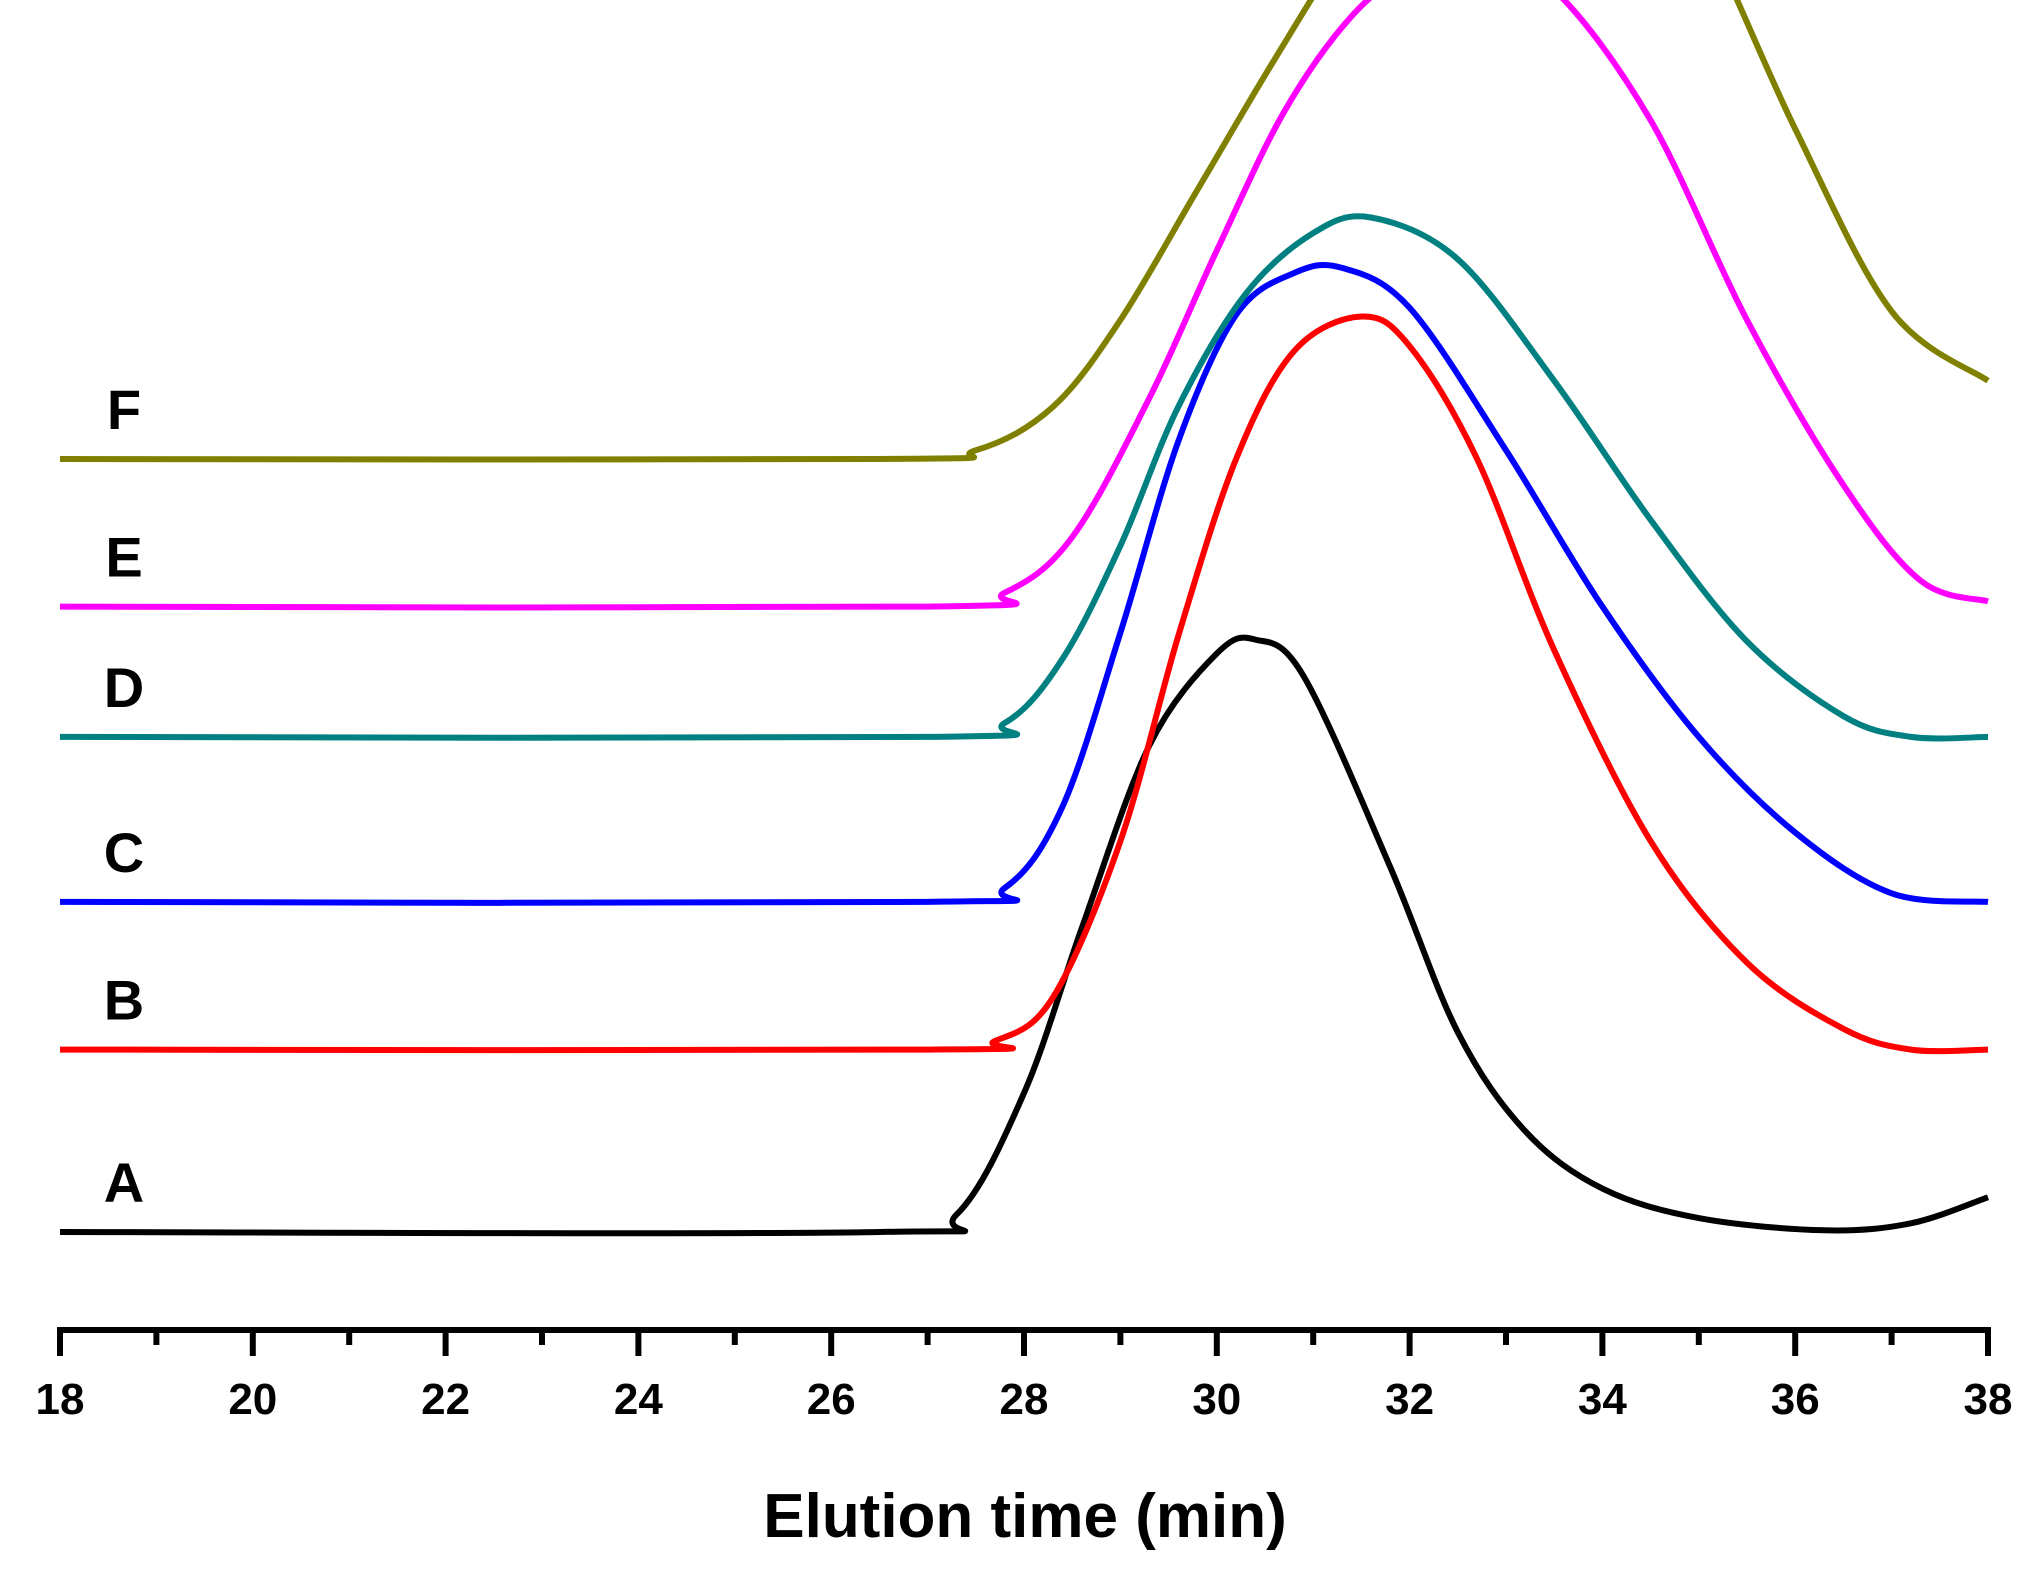  Describe the element at coordinates (445, 1399) in the screenshot. I see `x-tick-label: 22` at that location.